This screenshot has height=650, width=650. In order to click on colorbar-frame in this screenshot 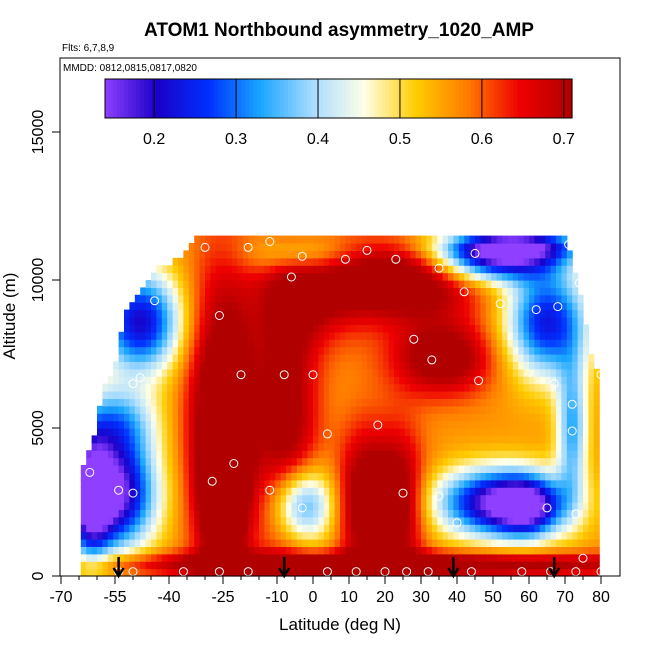, I will do `click(338, 98)`.